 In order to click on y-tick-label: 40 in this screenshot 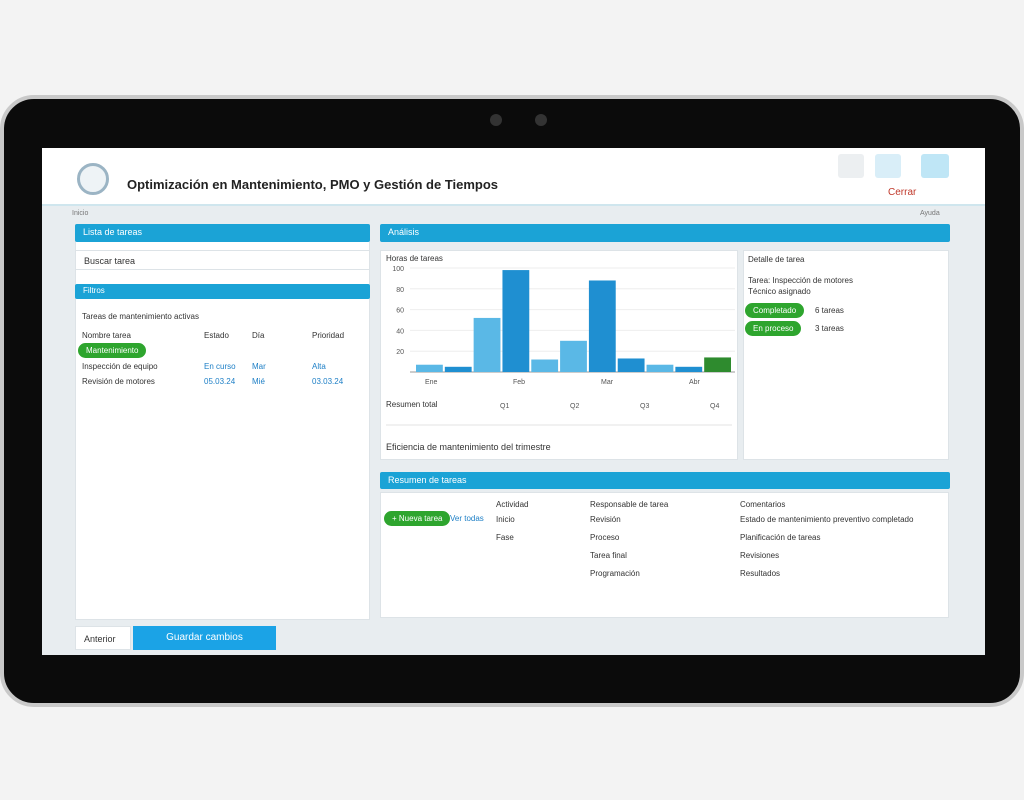, I will do `click(400, 331)`.